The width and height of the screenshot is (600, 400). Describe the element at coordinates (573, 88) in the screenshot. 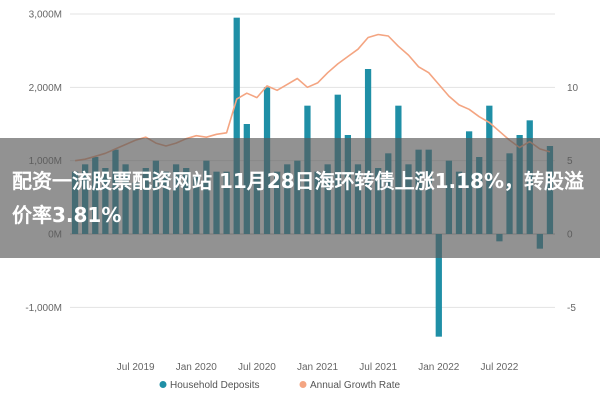

I see `right-tick-label: 10` at that location.